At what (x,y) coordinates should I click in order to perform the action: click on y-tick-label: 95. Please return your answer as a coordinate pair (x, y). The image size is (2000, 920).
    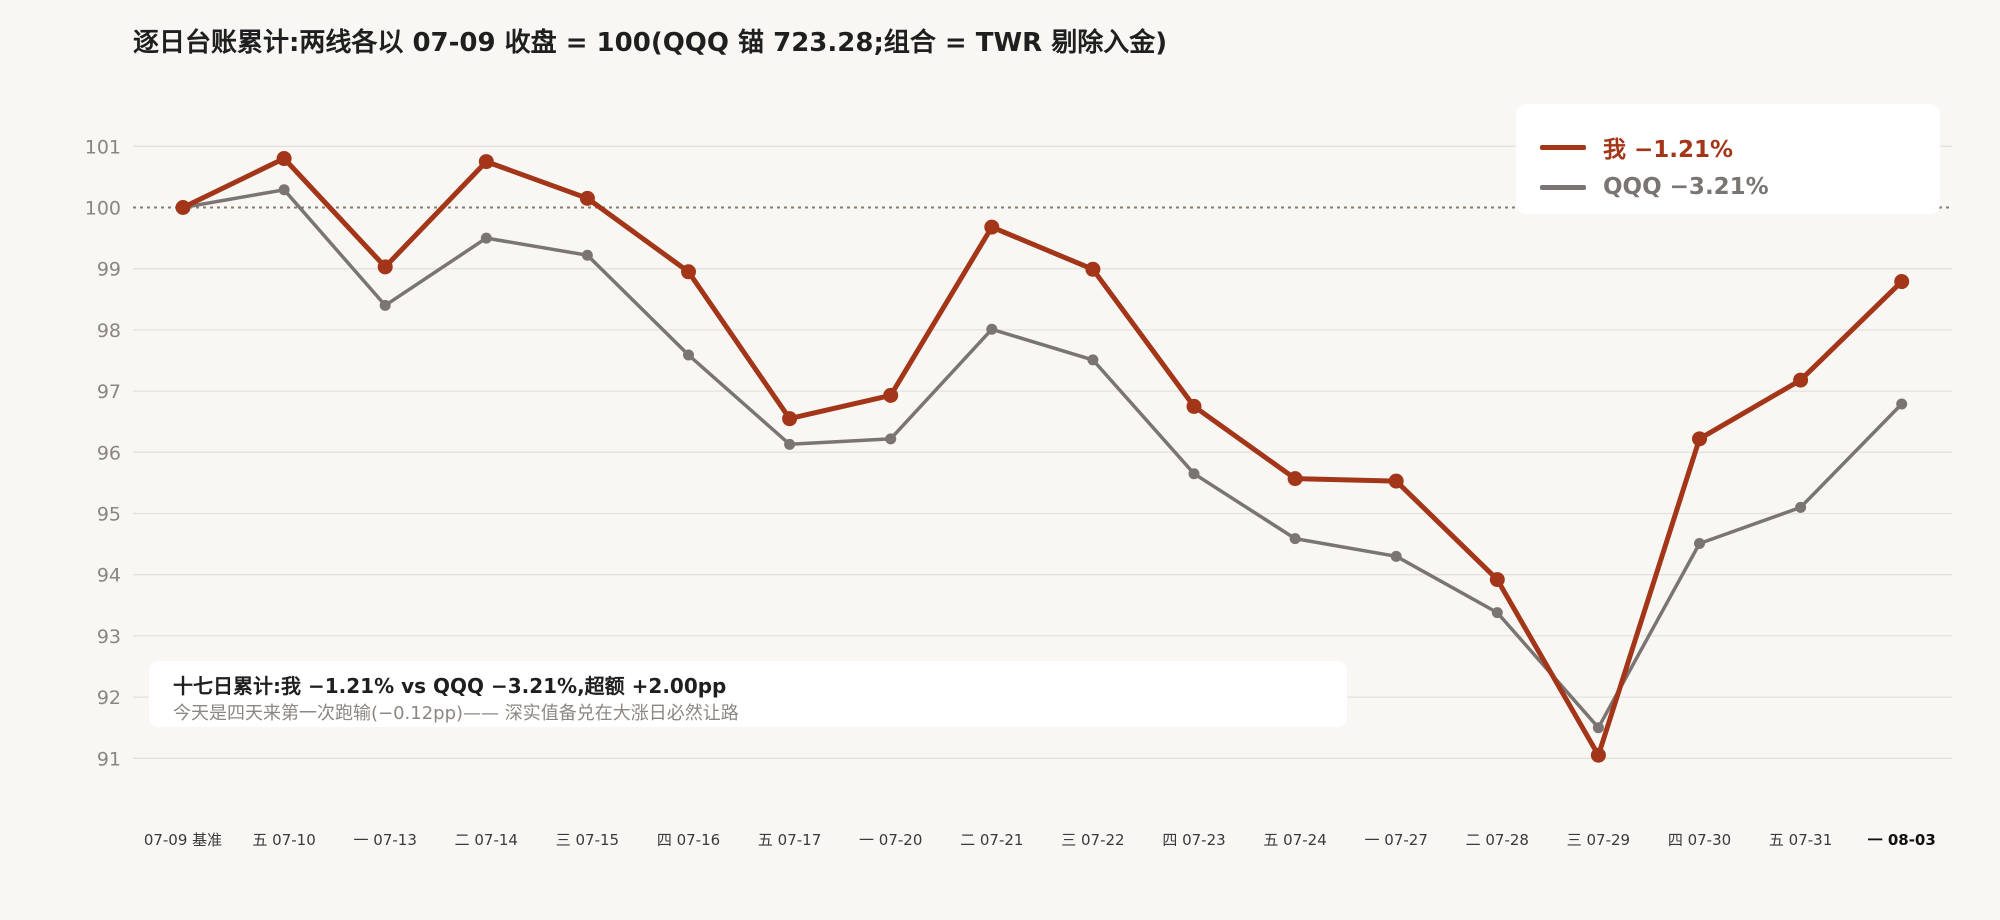
    Looking at the image, I should click on (109, 515).